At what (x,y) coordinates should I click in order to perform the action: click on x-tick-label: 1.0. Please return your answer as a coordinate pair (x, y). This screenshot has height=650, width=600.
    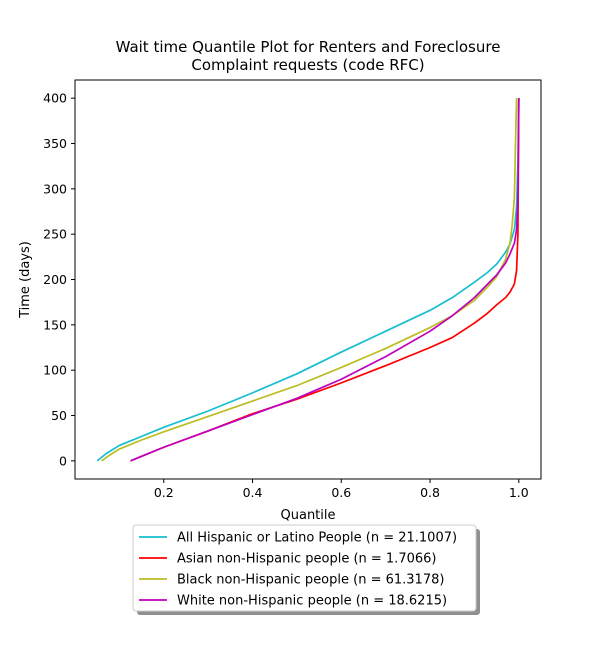
    Looking at the image, I should click on (519, 492).